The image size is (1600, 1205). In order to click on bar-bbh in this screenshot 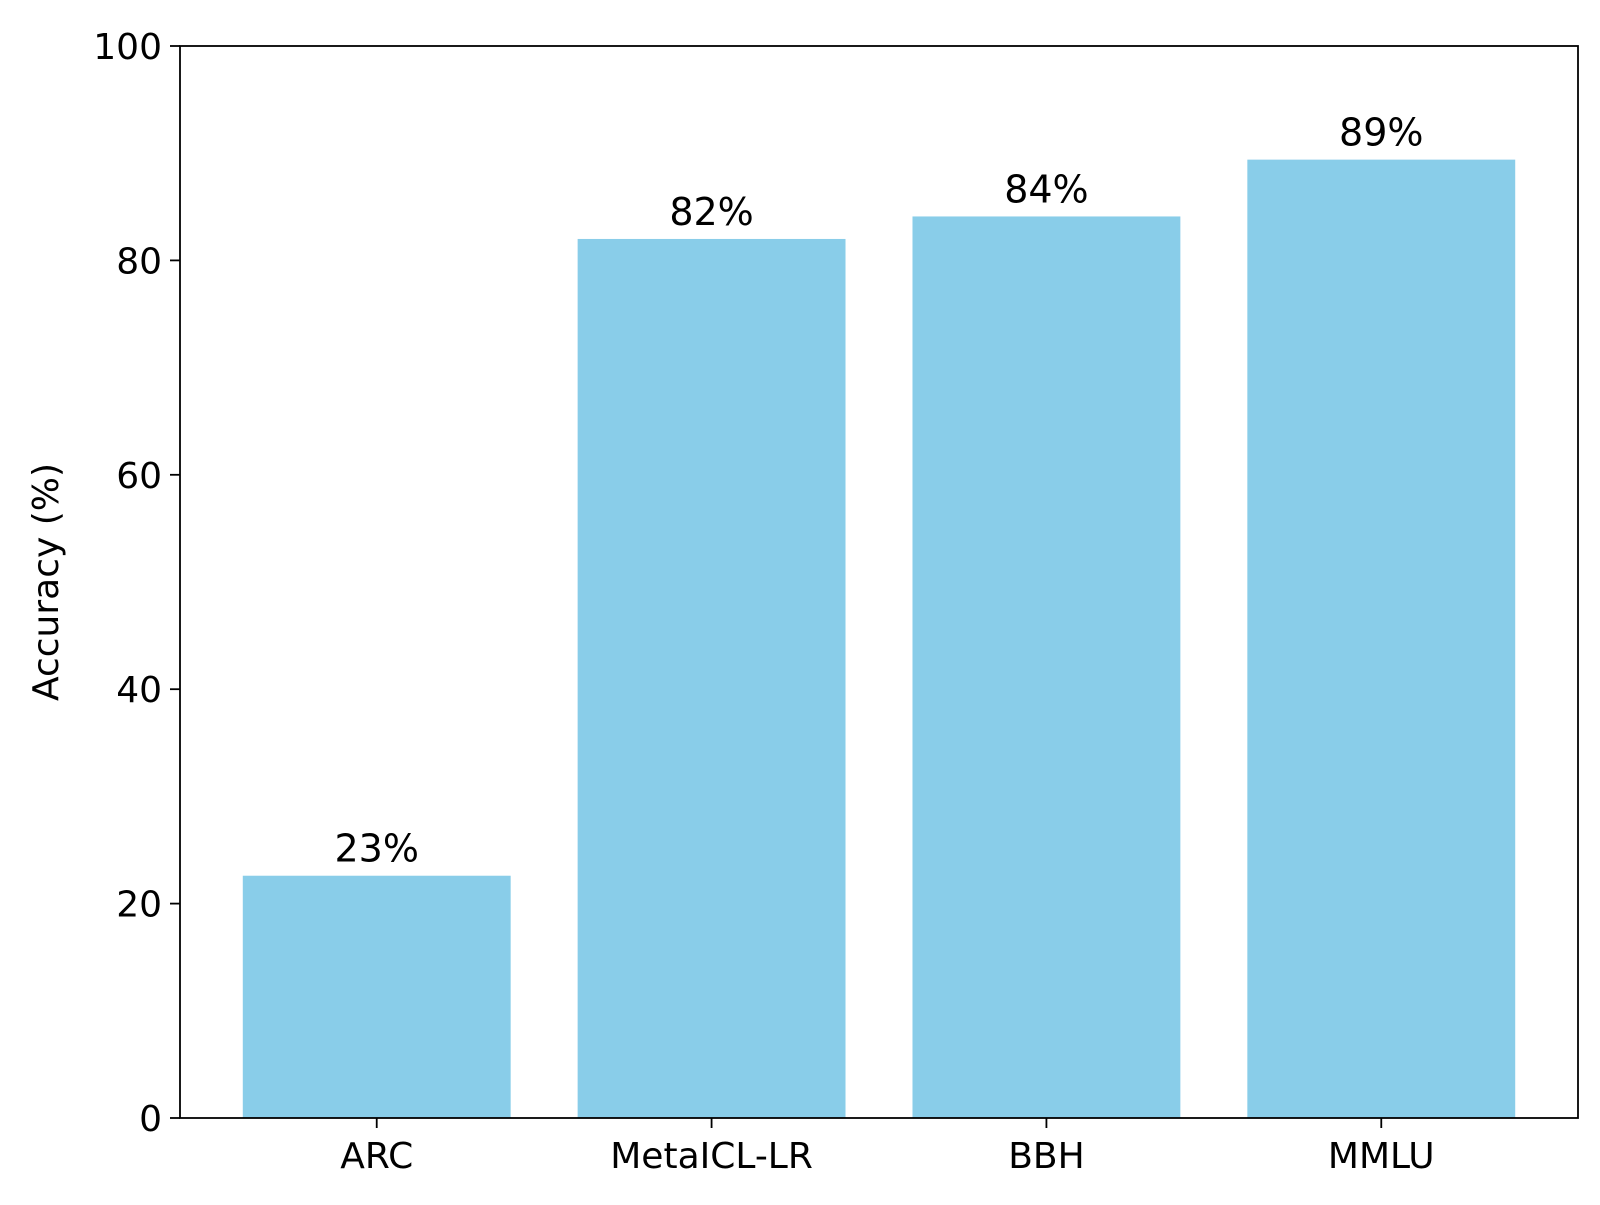, I will do `click(1046, 667)`.